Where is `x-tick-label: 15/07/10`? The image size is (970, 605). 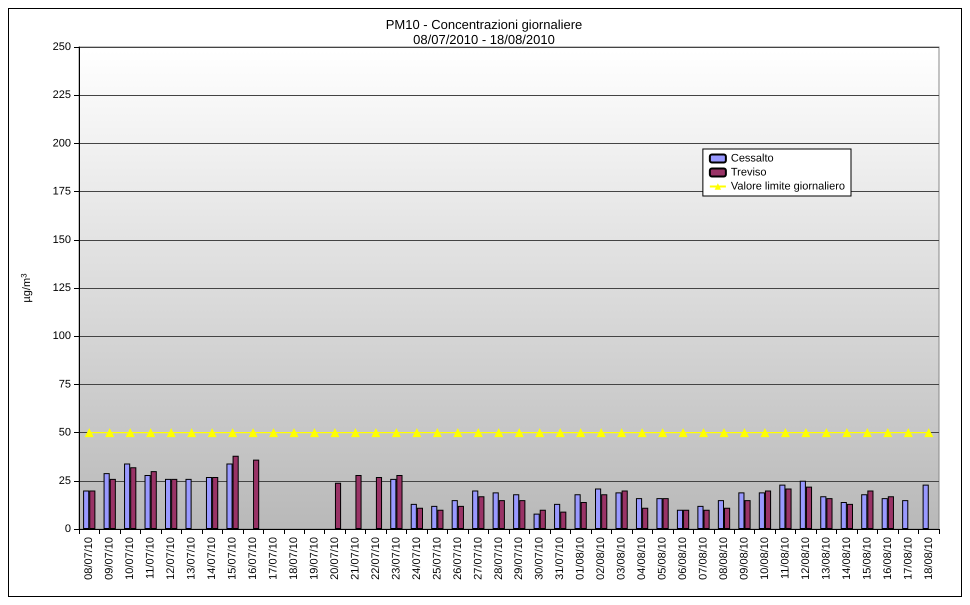 x-tick-label: 15/07/10 is located at coordinates (232, 558).